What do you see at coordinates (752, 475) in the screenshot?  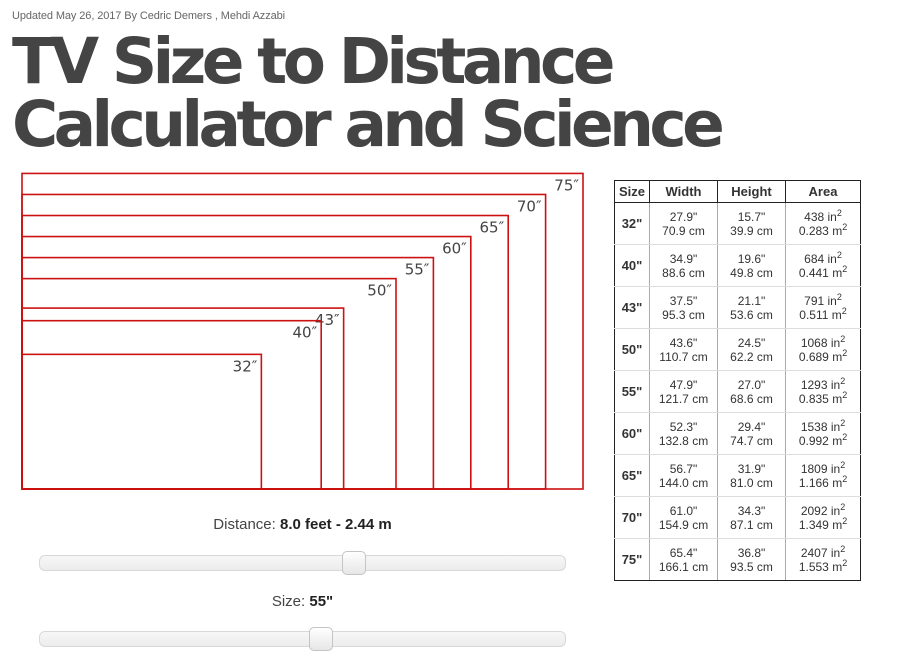 I see `row-height: 31.9" 81.0 cm` at bounding box center [752, 475].